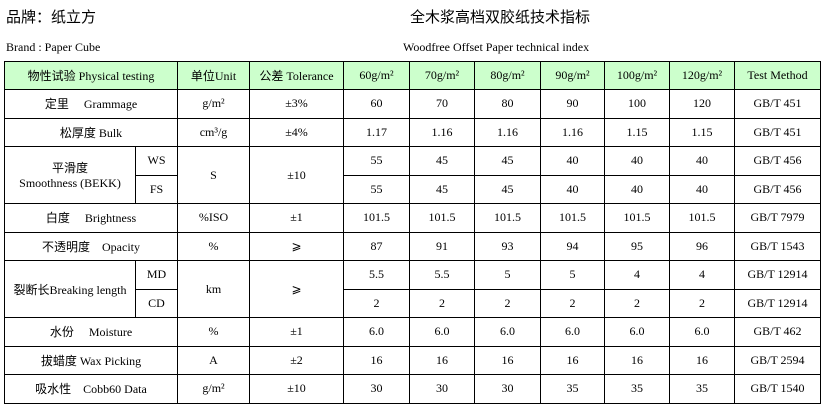 The width and height of the screenshot is (838, 409). What do you see at coordinates (777, 104) in the screenshot?
I see `method-cell: GB/T 451` at bounding box center [777, 104].